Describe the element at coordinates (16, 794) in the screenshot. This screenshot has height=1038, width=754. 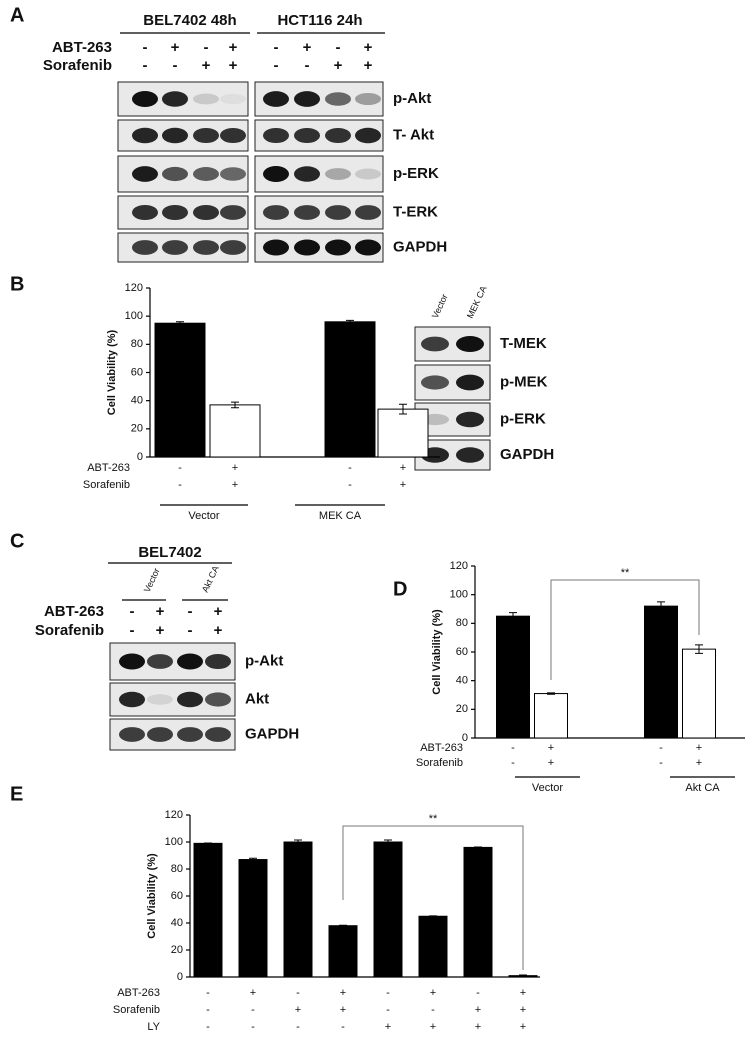
I see `panel-label: E` at that location.